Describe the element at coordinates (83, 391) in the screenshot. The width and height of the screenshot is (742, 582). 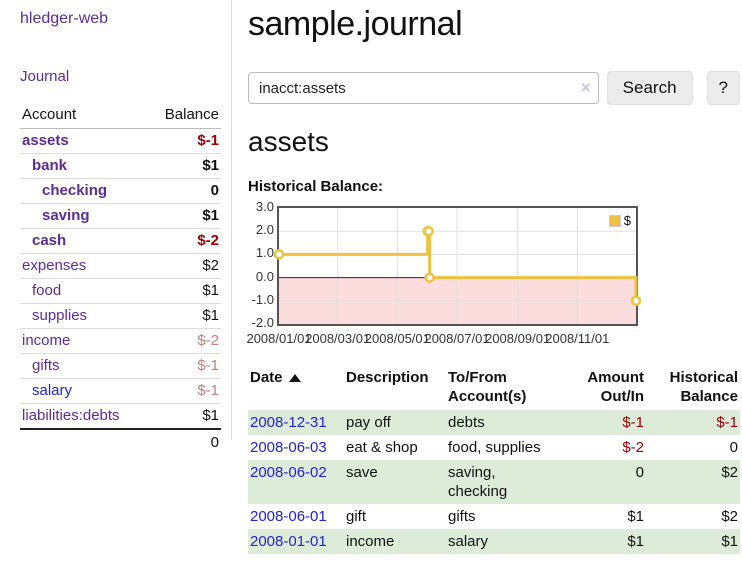
I see `account-name-cell: salary` at that location.